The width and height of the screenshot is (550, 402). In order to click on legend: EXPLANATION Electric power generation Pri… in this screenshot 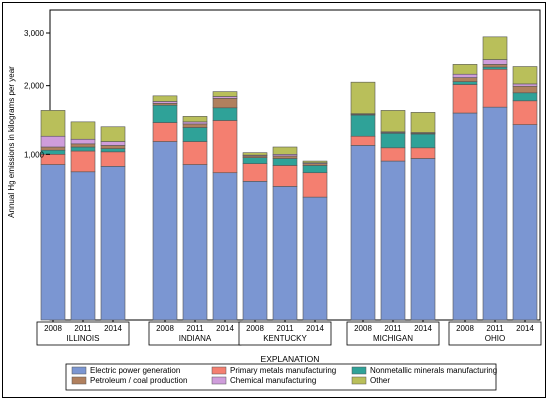, I will do `click(281, 372)`.